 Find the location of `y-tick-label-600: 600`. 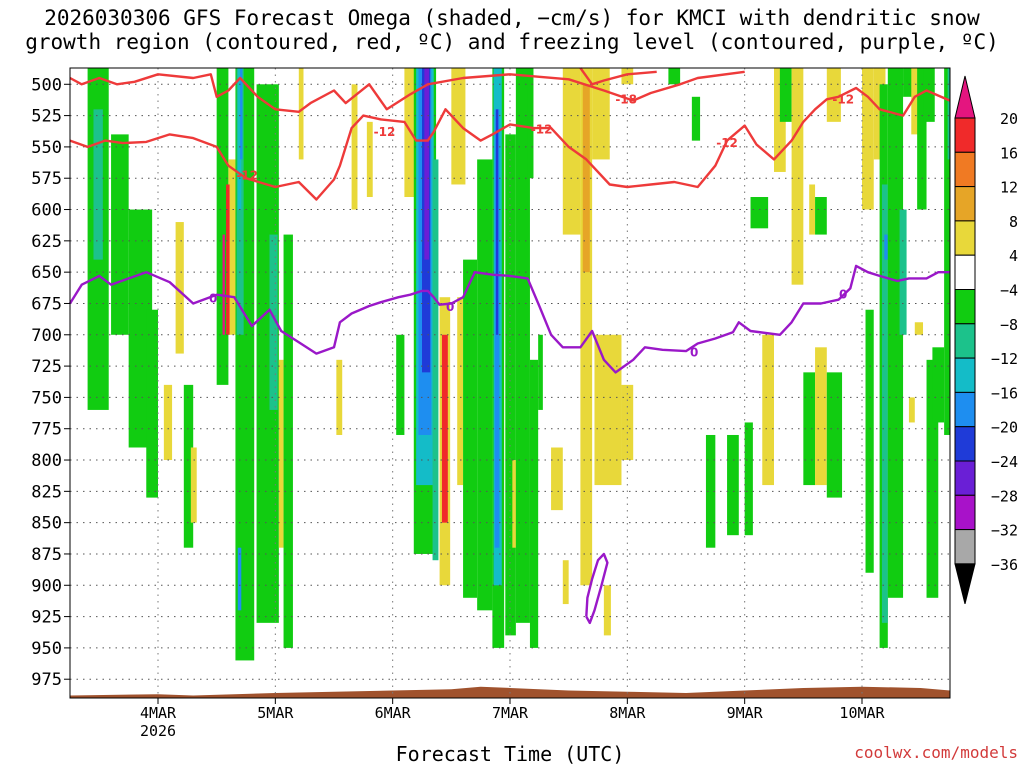

y-tick-label-600: 600 is located at coordinates (46, 211).